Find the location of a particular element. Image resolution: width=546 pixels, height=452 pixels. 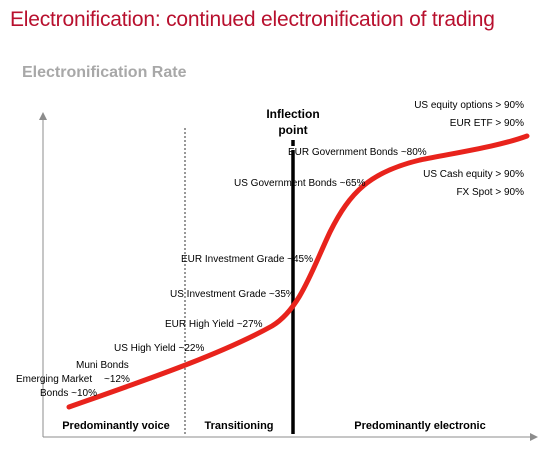

label-eur-investment-grade: EUR Investment Grade ~45% is located at coordinates (247, 259).